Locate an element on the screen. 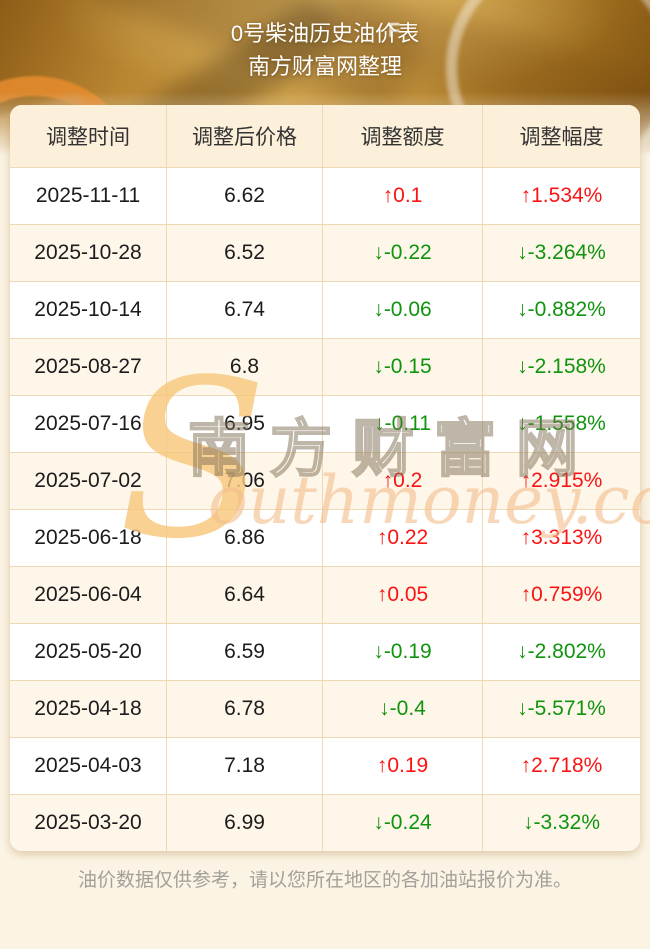 The width and height of the screenshot is (650, 949). cell-price-after: 7.06 is located at coordinates (245, 481).